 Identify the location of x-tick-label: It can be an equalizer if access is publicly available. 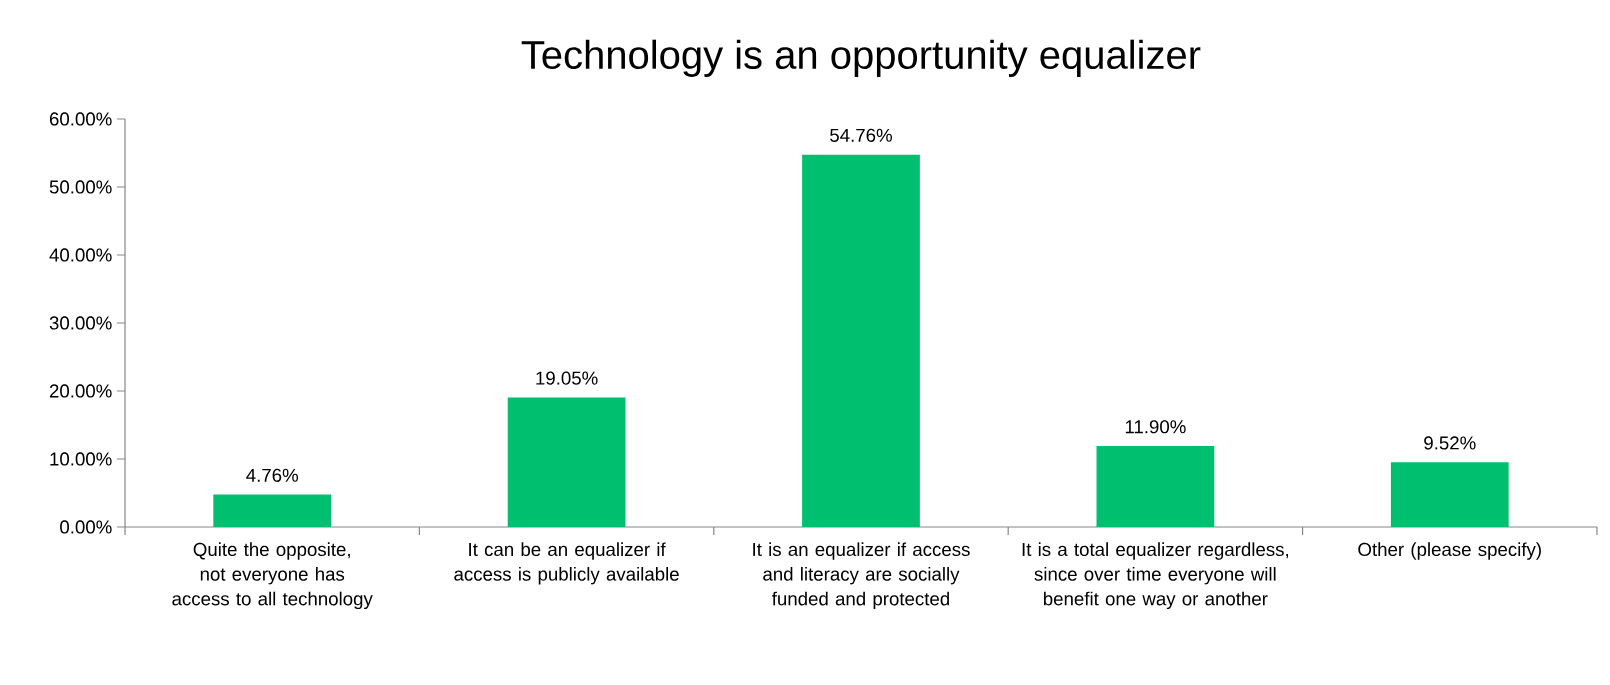
(566, 563).